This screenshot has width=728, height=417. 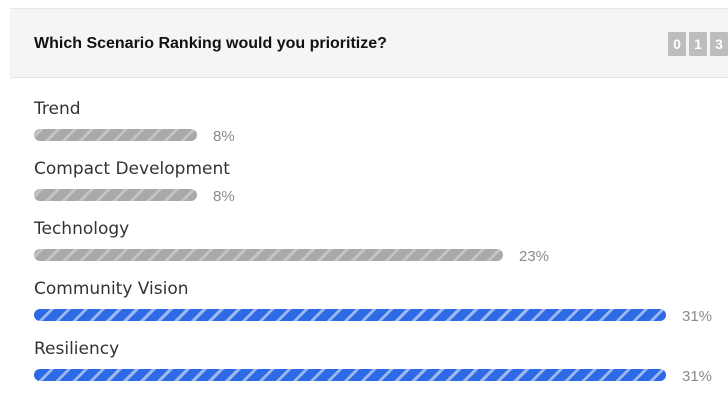 I want to click on poll-option-compact-development: Compact Development 8%, so click(x=369, y=184).